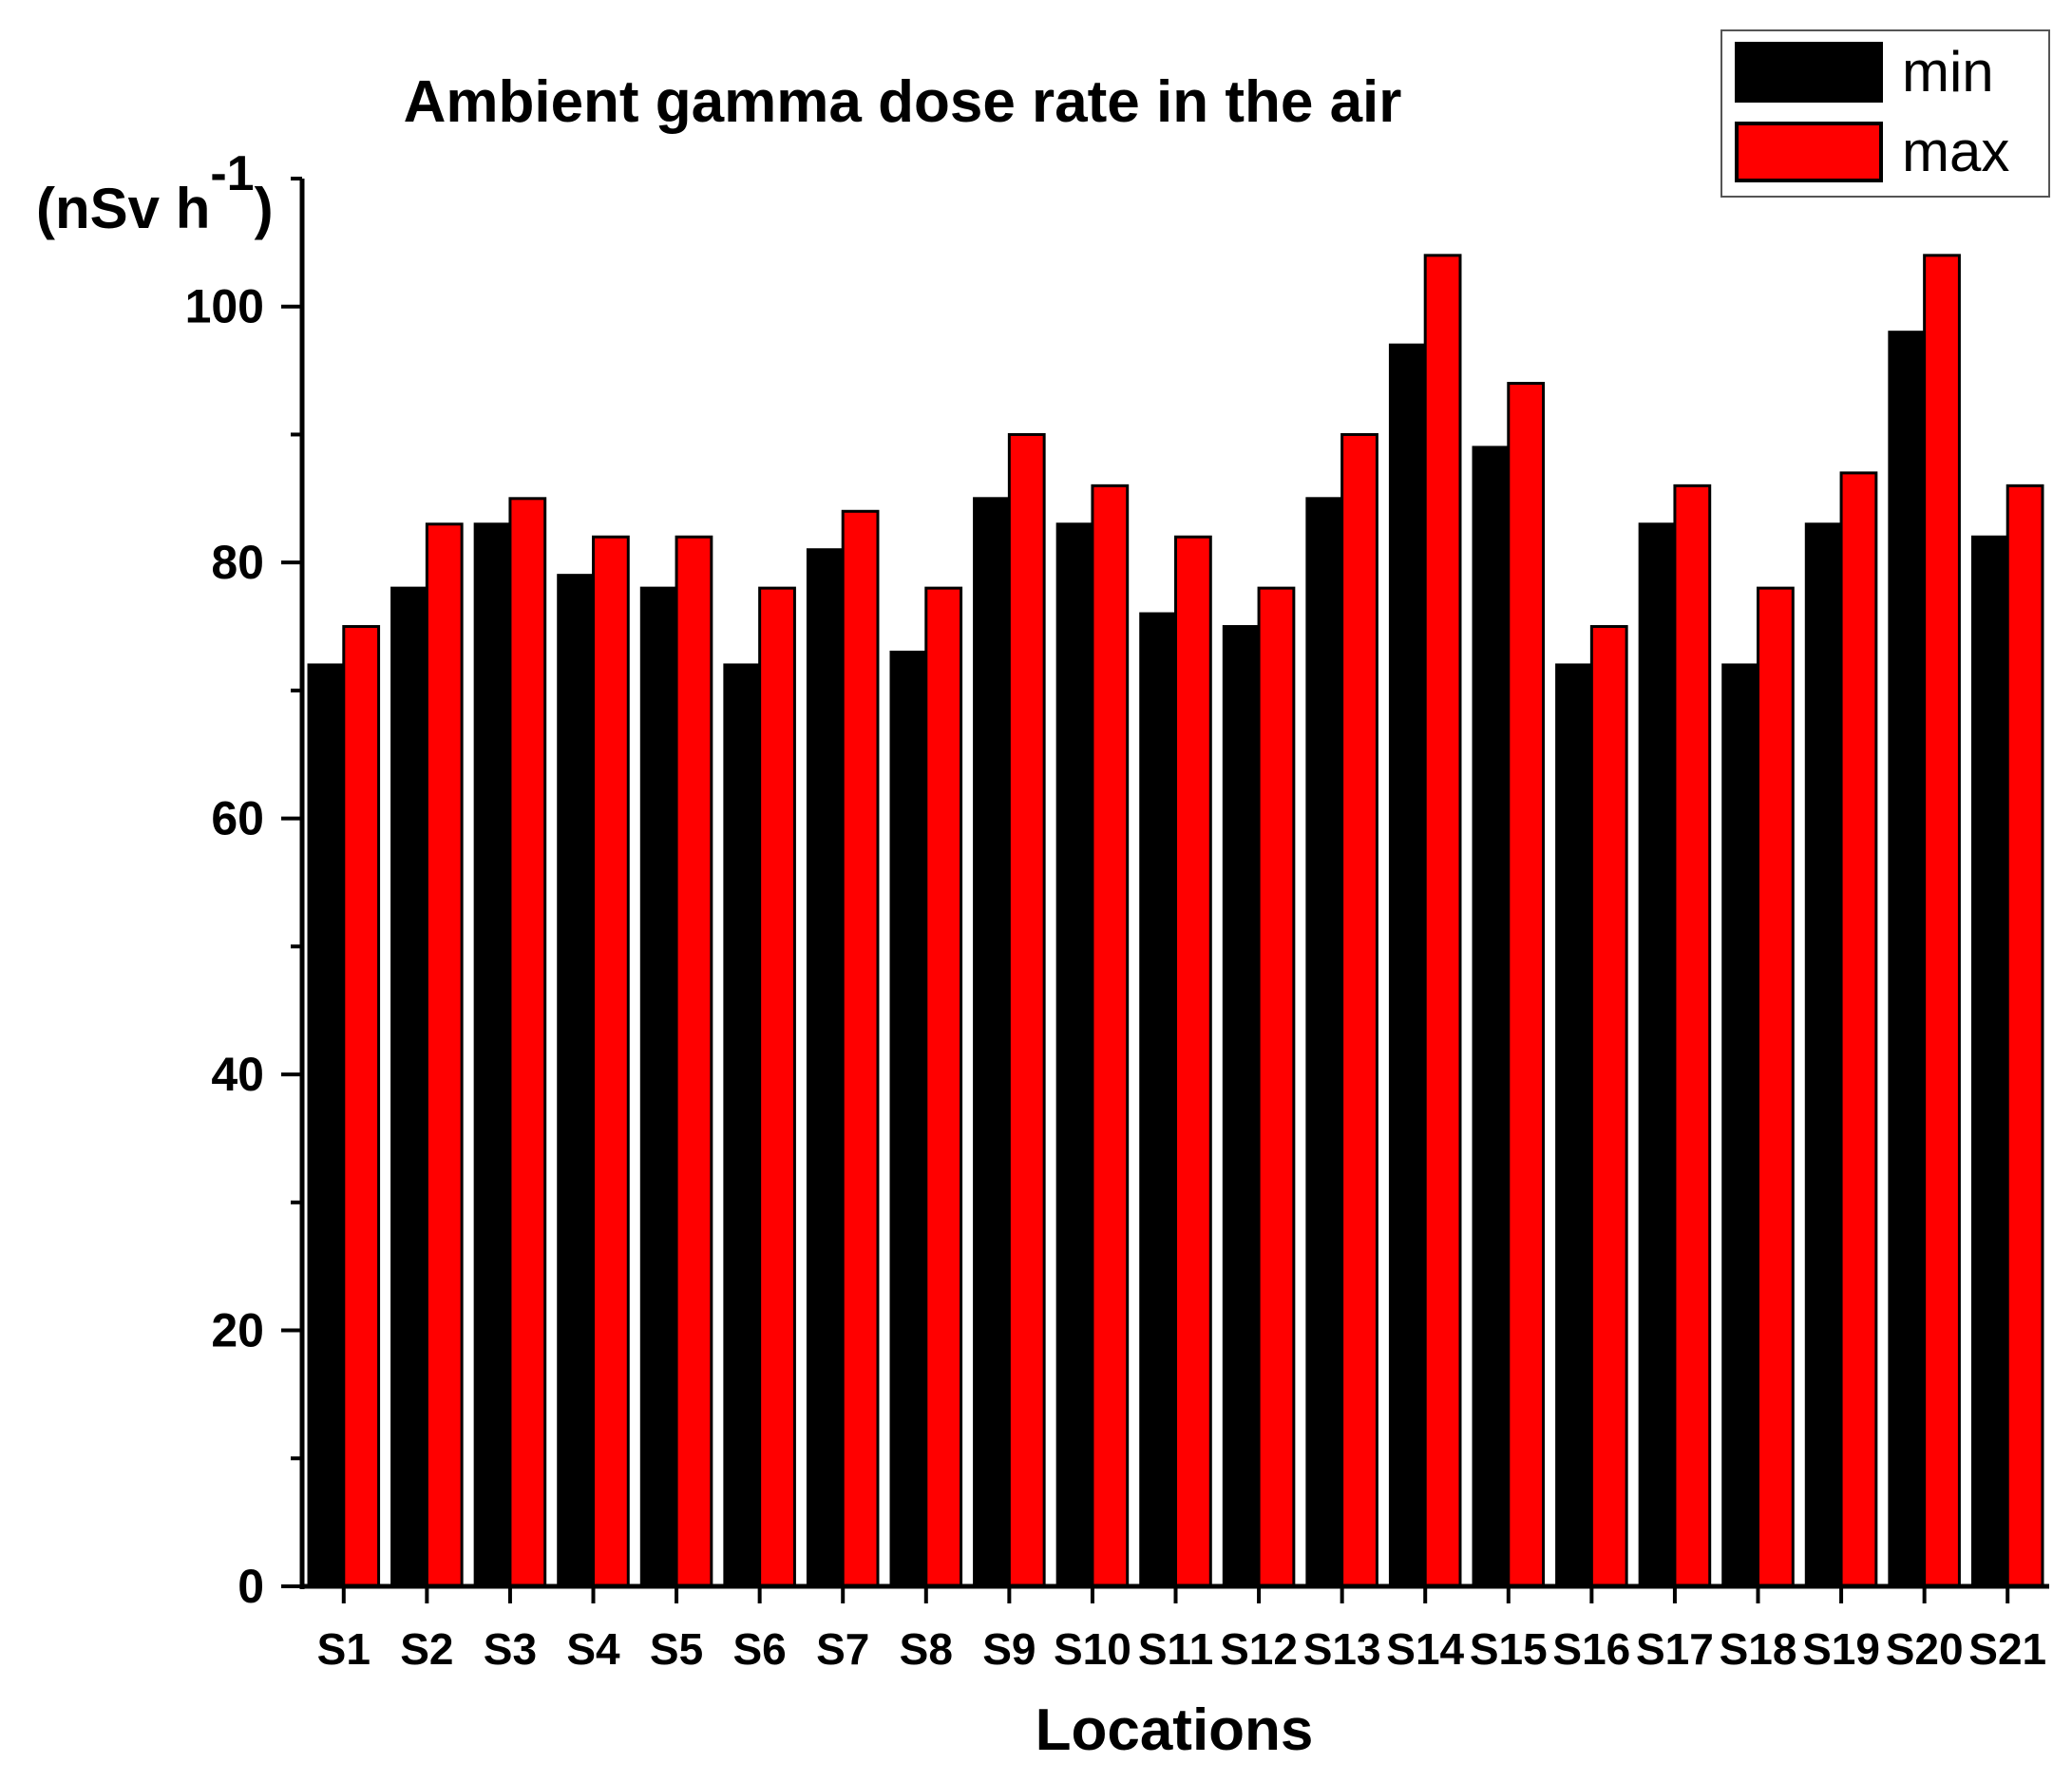 The image size is (2072, 1782). I want to click on y-axis-label-main: (nSv h, so click(123, 209).